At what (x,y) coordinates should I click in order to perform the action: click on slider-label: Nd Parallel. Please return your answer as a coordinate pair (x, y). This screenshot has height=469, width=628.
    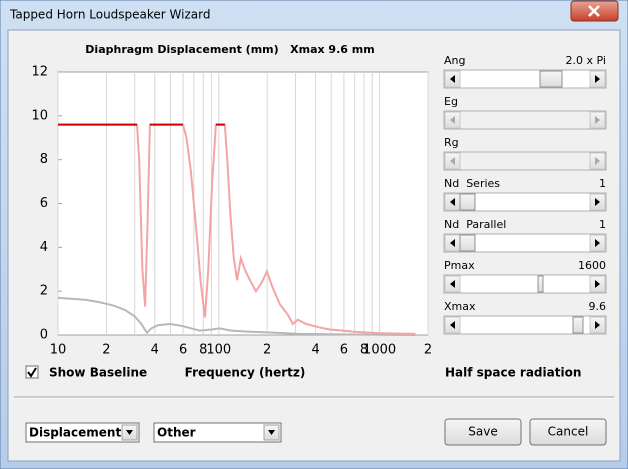
    Looking at the image, I should click on (475, 224).